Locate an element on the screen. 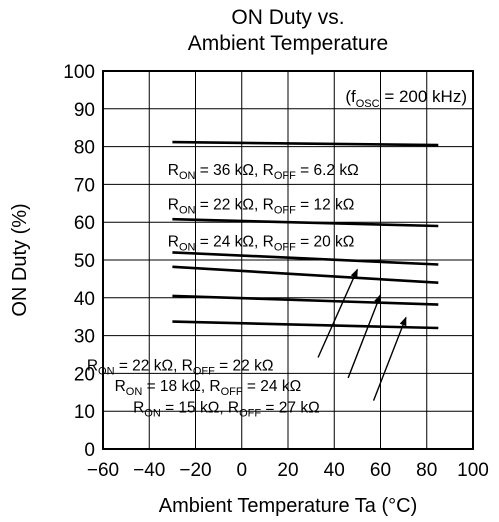 The image size is (499, 522). x-tick-label: 80 is located at coordinates (426, 470).